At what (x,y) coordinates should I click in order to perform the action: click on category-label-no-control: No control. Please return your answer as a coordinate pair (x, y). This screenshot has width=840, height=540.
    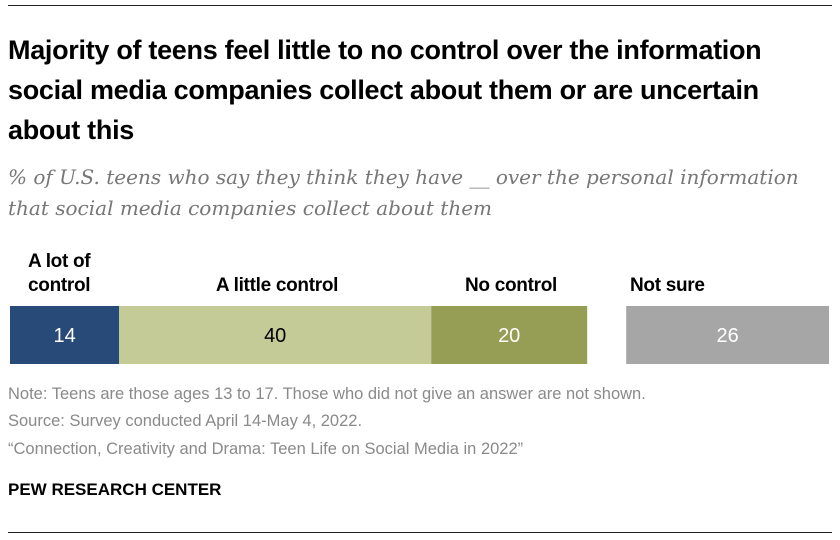
    Looking at the image, I should click on (511, 285).